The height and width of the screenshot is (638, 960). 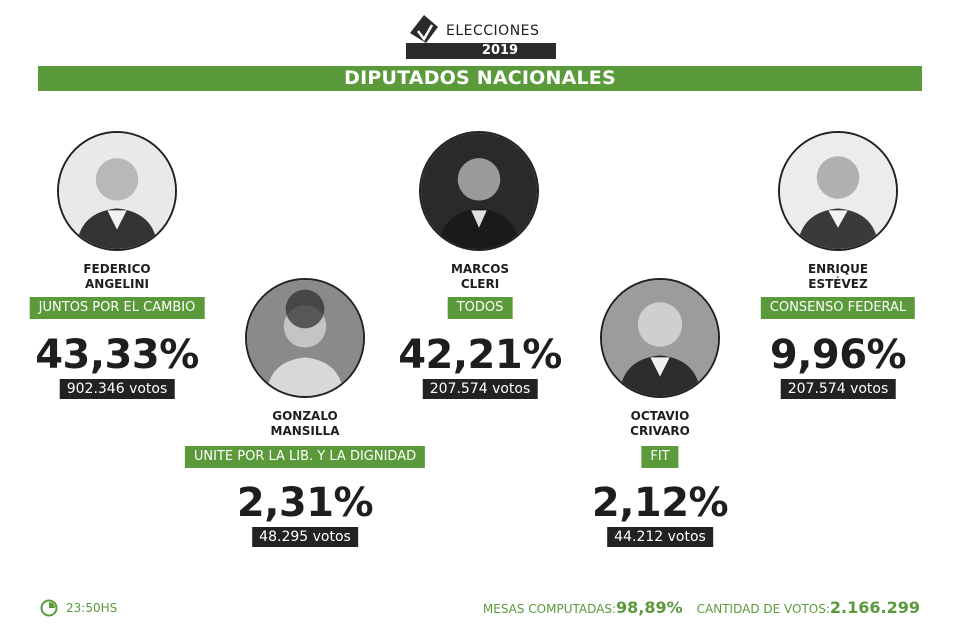 I want to click on candidate-name: OCTAVIO CRIVARO, so click(x=660, y=424).